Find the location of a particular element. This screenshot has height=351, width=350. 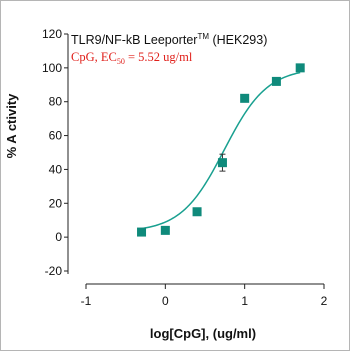

y-tick-label: 80 is located at coordinates (56, 102).